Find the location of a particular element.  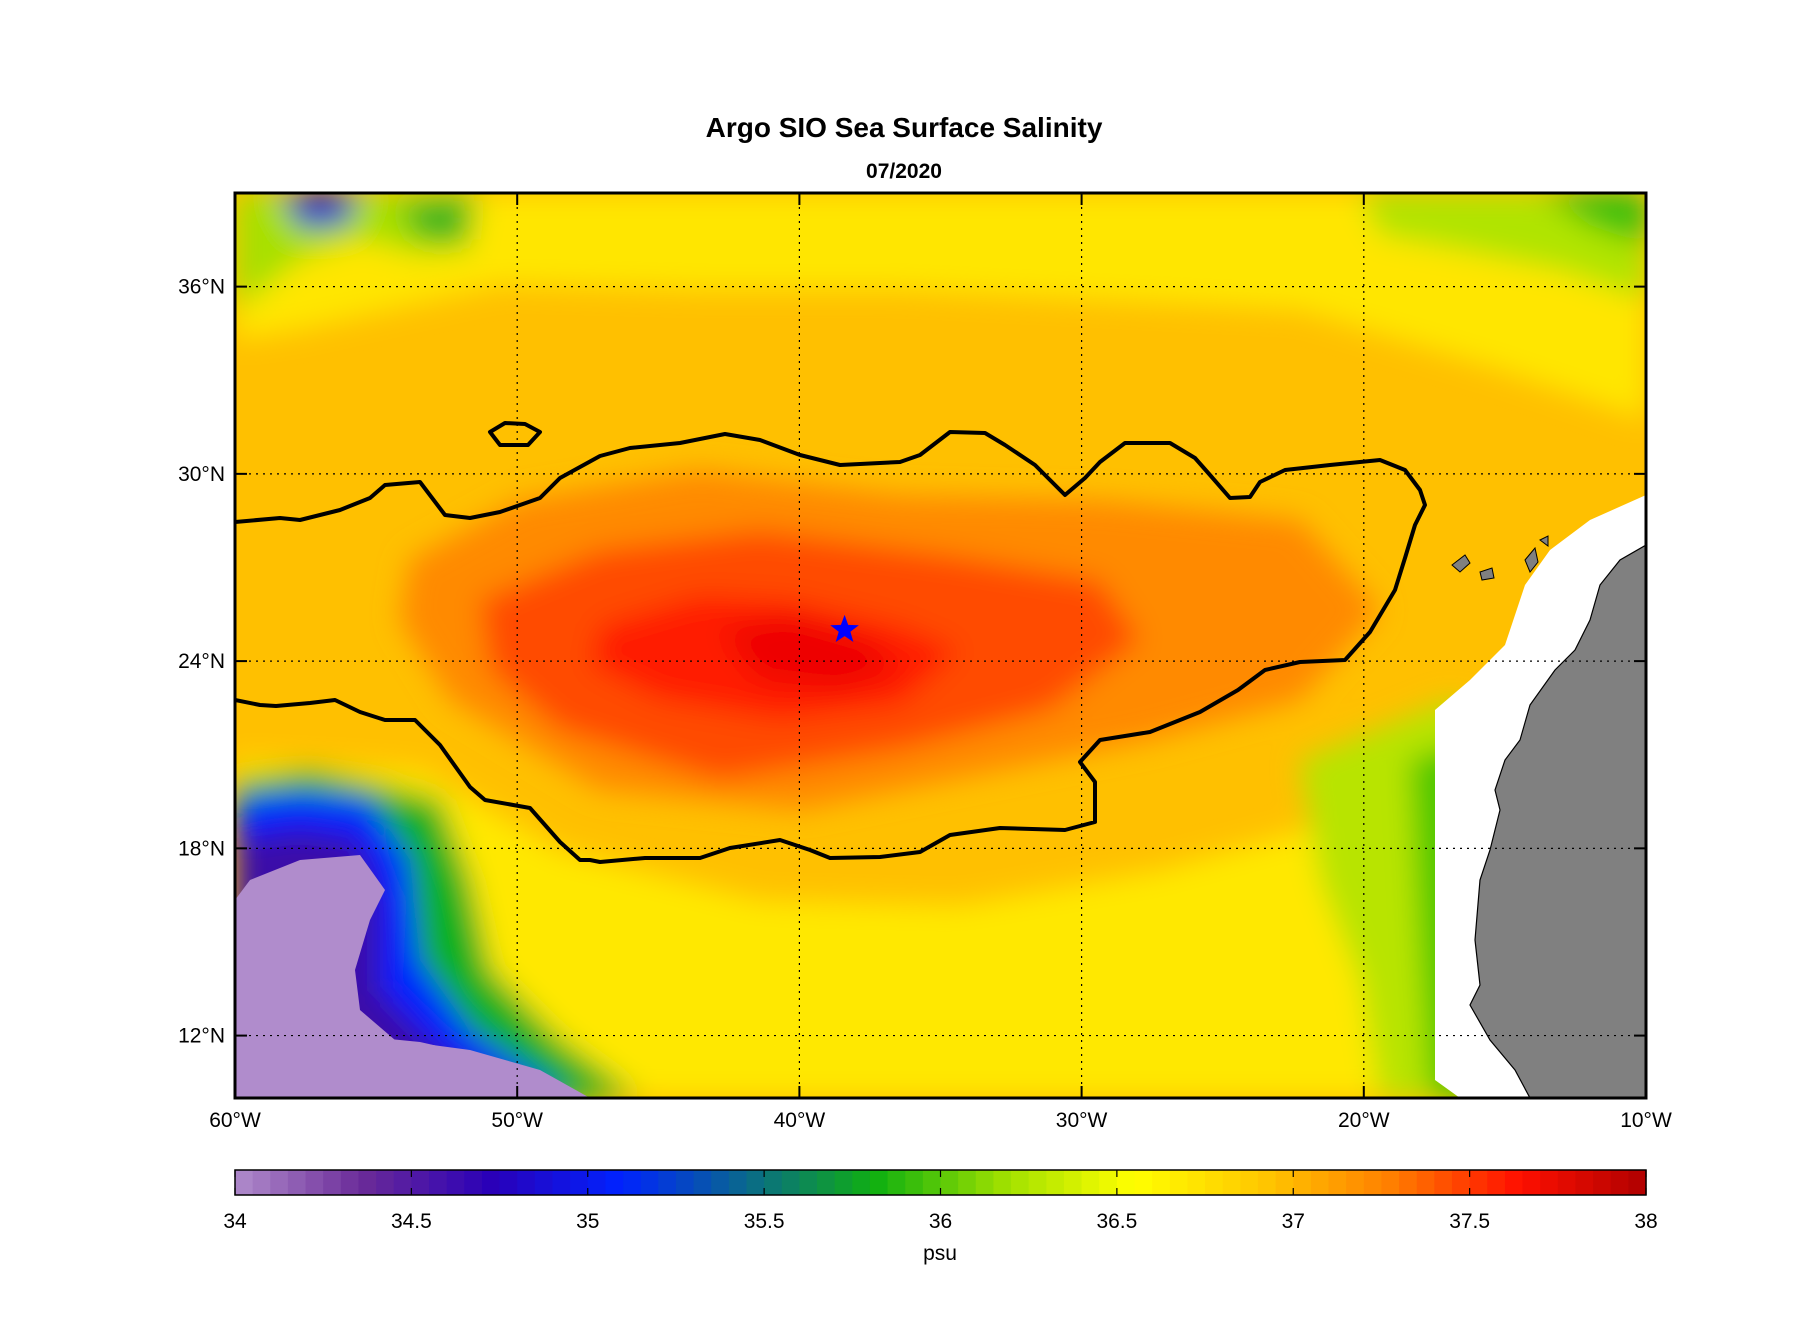

lat-tick-label: 18°N is located at coordinates (201, 848).